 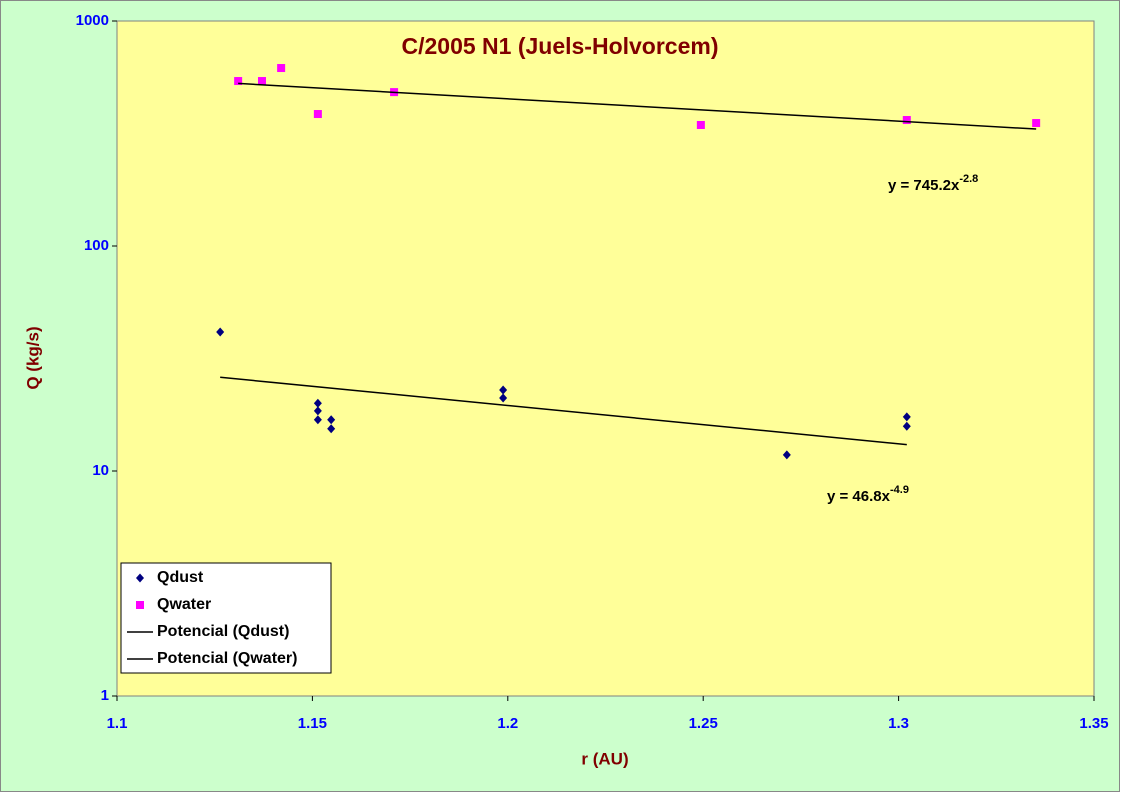 I want to click on x-tick-label: 1.15, so click(x=312, y=723).